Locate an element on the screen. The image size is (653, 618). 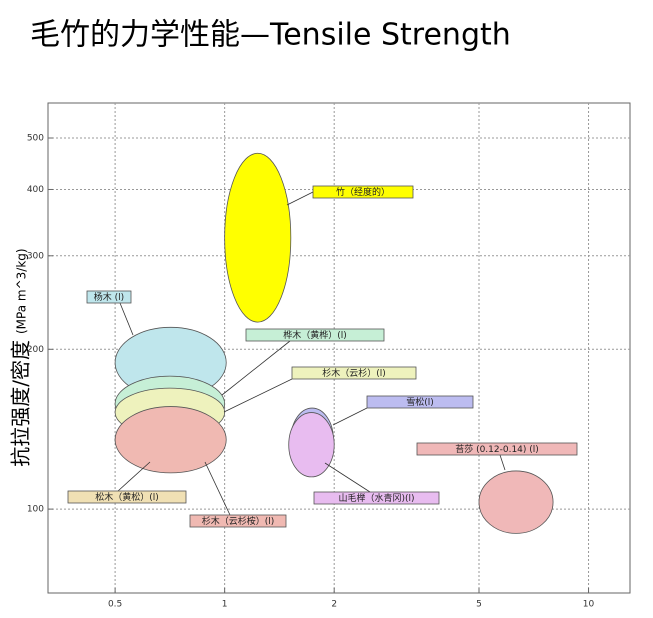
y-axis-label: 抗拉强度/密度 (MPa m^3/kg) is located at coordinates (21, 357).